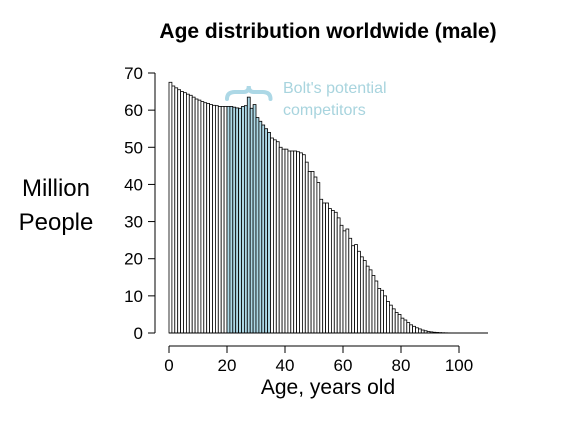 Image resolution: width=570 pixels, height=422 pixels. Describe the element at coordinates (56, 205) in the screenshot. I see `y-axis-label: Million People` at that location.